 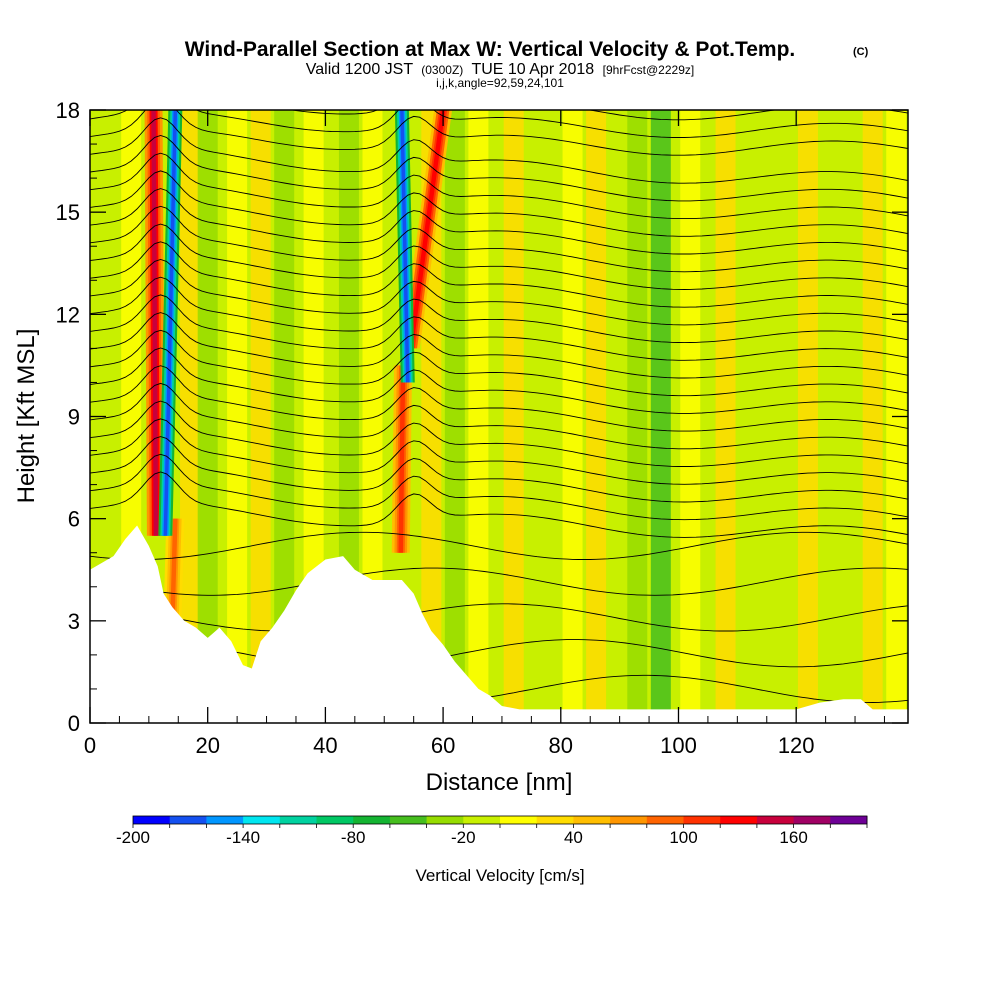 I want to click on subtitle-part-utc: (0300Z), so click(x=442, y=70).